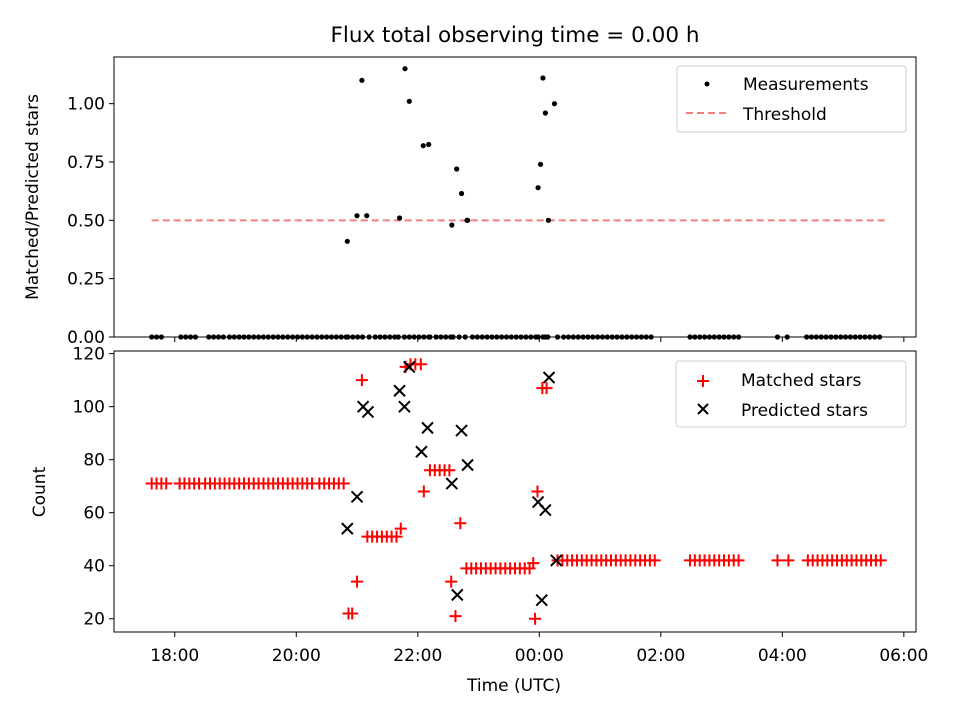 The height and width of the screenshot is (720, 960). What do you see at coordinates (515, 35) in the screenshot?
I see `chart-title: Flux total observing time = 0.00 h` at bounding box center [515, 35].